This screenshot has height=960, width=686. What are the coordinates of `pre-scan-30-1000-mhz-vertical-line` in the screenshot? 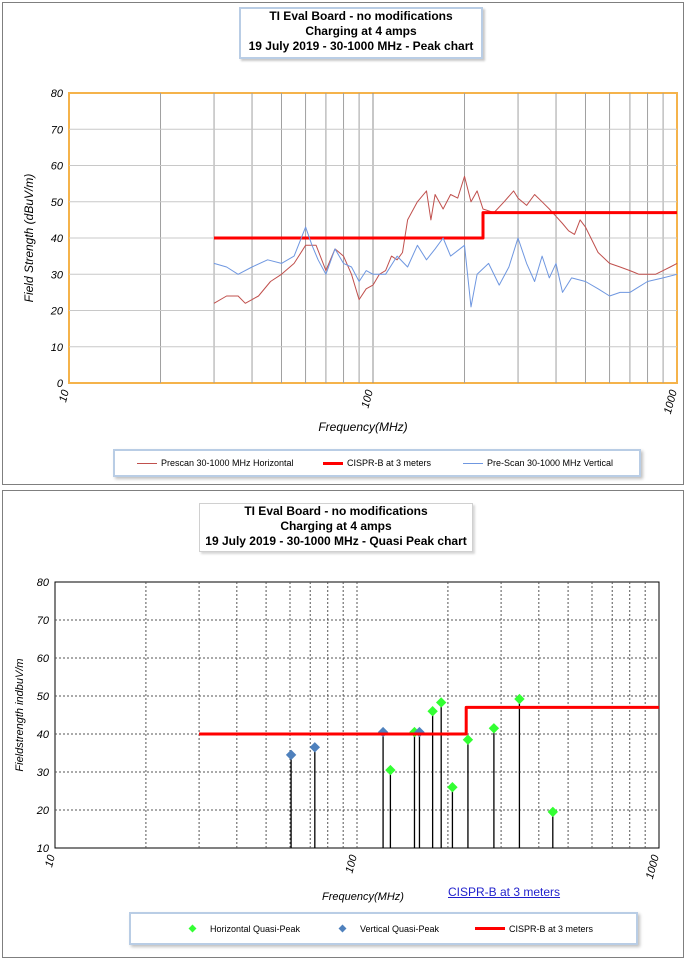 It's located at (445, 267).